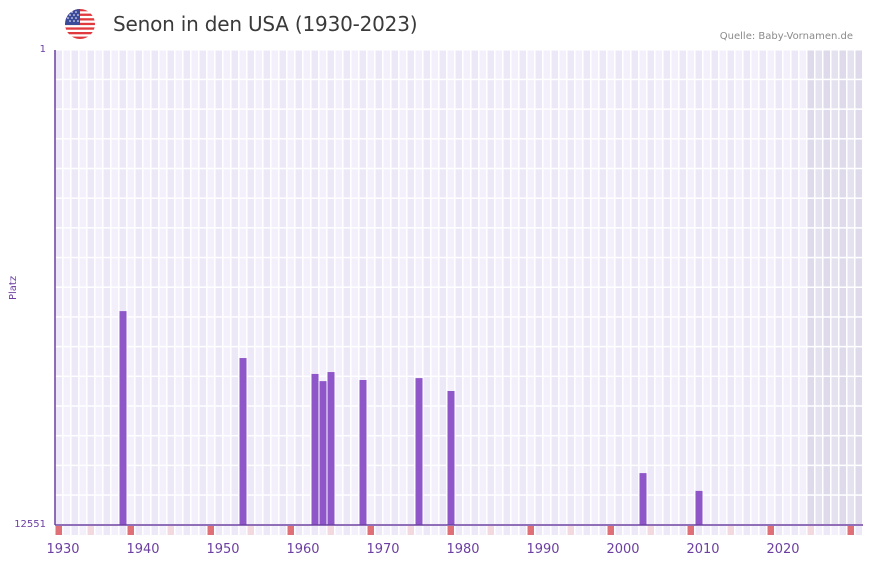 The height and width of the screenshot is (567, 873). What do you see at coordinates (786, 36) in the screenshot?
I see `source-credit: Quelle: Baby-Vornamen.de` at bounding box center [786, 36].